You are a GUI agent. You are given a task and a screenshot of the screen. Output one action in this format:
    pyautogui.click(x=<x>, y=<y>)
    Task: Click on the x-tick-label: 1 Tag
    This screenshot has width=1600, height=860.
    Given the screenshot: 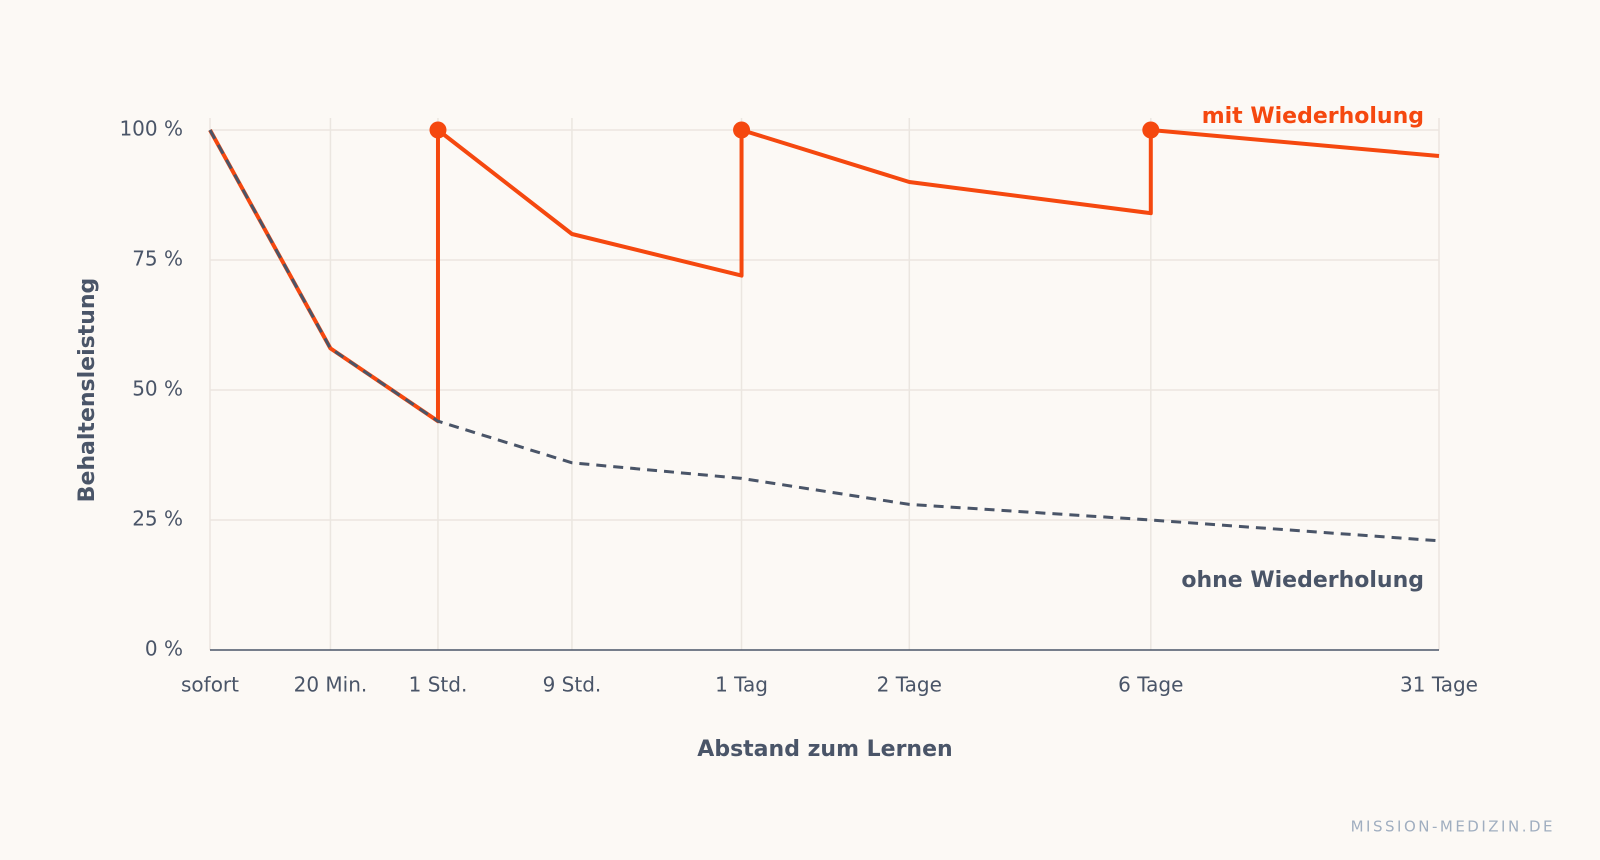 What is the action you would take?
    pyautogui.click(x=741, y=685)
    